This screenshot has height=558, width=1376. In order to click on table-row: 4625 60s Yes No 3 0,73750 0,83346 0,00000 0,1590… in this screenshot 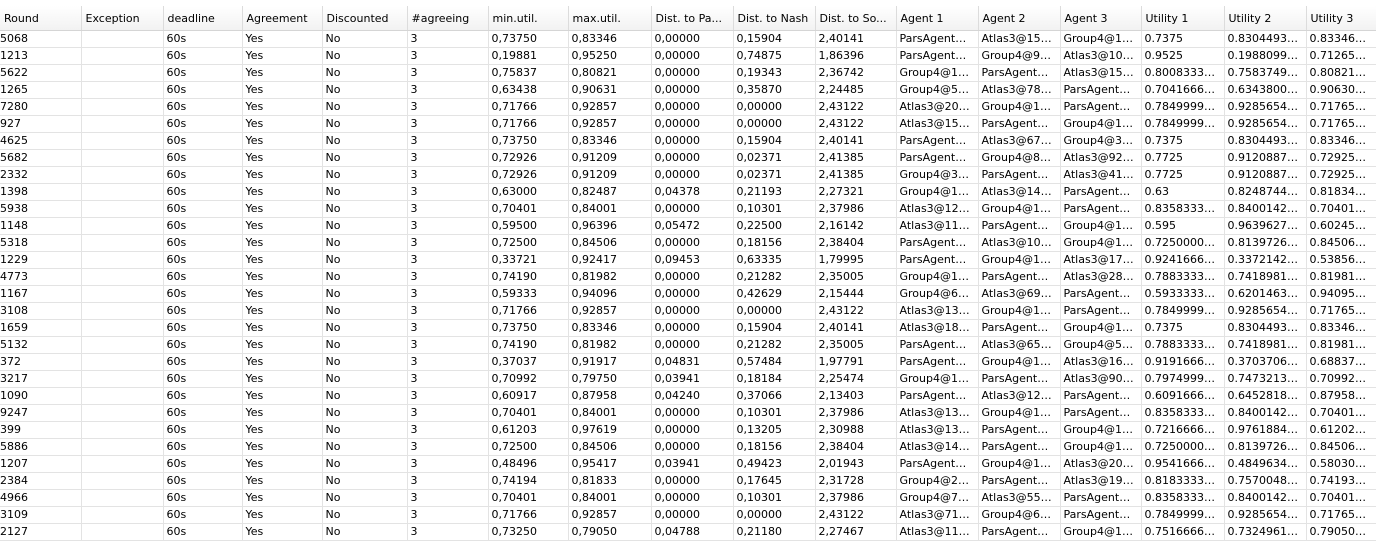, I will do `click(688, 141)`.